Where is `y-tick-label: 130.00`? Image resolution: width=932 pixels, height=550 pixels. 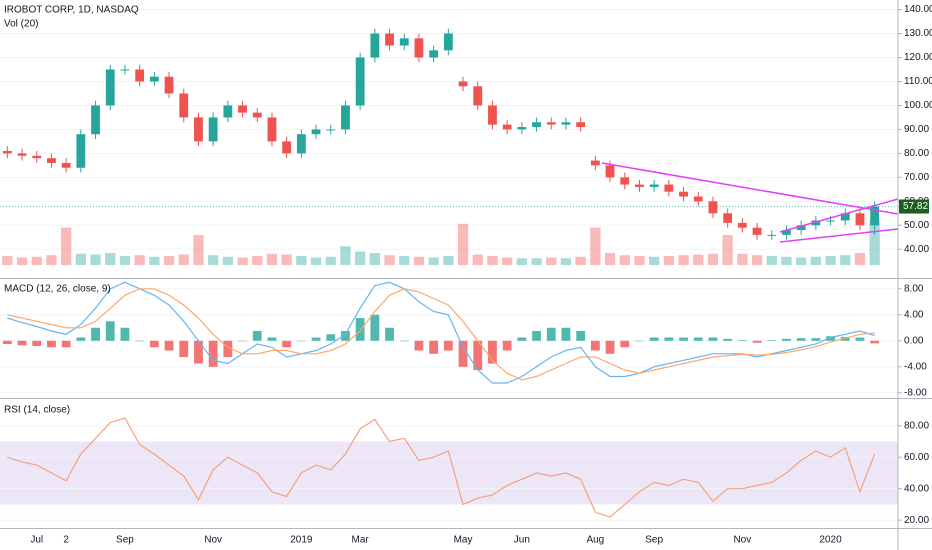 y-tick-label: 130.00 is located at coordinates (918, 33).